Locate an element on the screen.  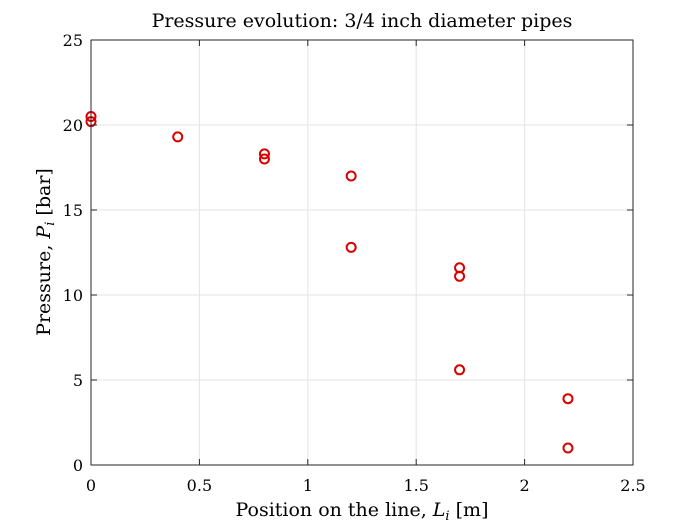
x-tick-label: 0 is located at coordinates (91, 485).